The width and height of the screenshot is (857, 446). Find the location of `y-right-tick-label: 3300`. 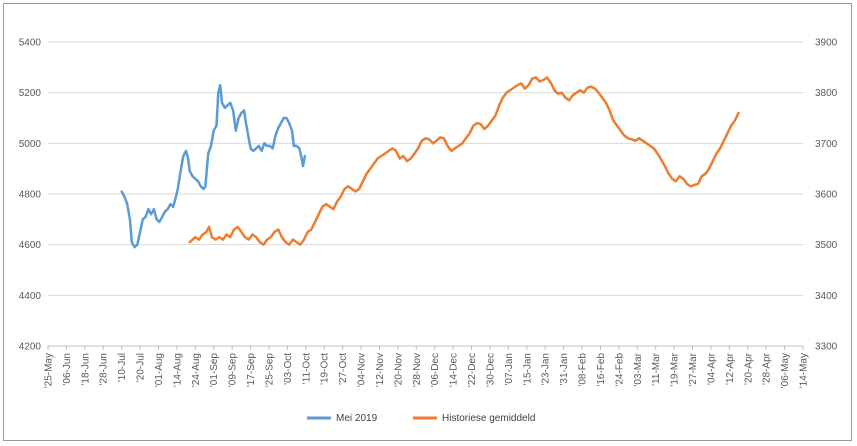

y-right-tick-label: 3300 is located at coordinates (826, 347).